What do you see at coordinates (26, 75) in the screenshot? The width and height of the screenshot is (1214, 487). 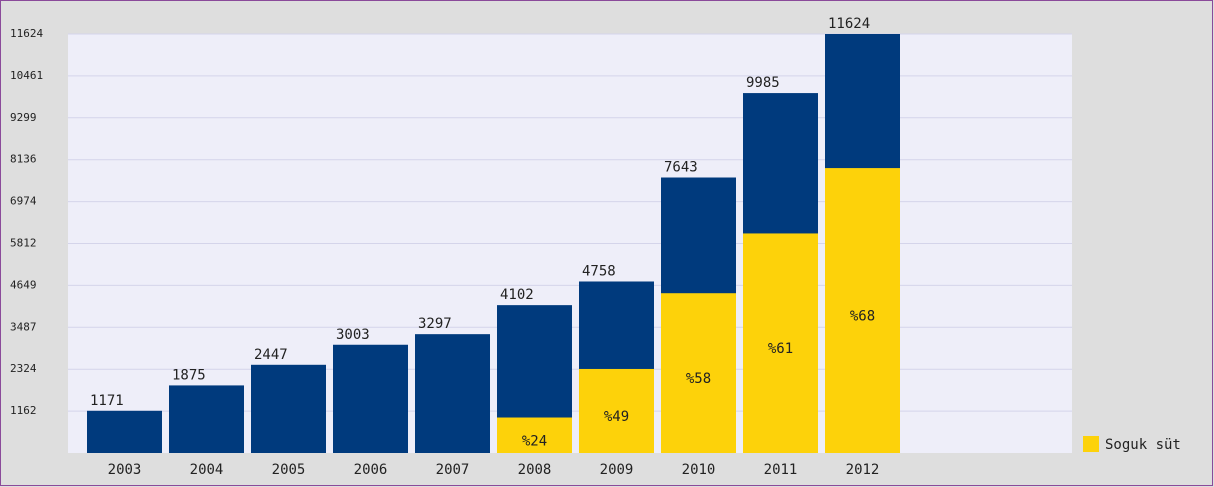 I see `y-tick-label: 10461` at bounding box center [26, 75].